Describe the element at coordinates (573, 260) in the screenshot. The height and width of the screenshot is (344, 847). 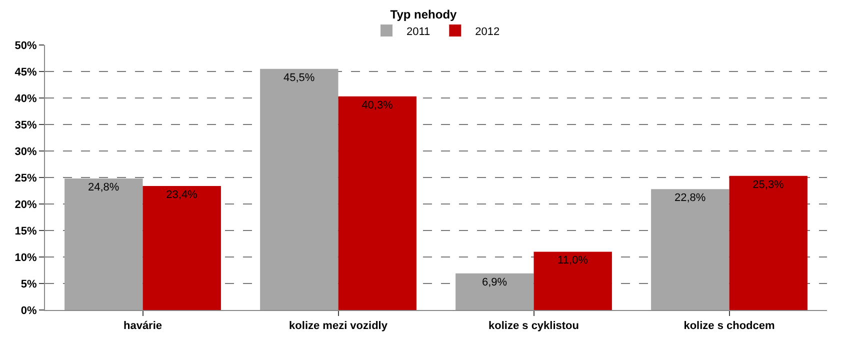
I see `data-label: 11,0%` at that location.